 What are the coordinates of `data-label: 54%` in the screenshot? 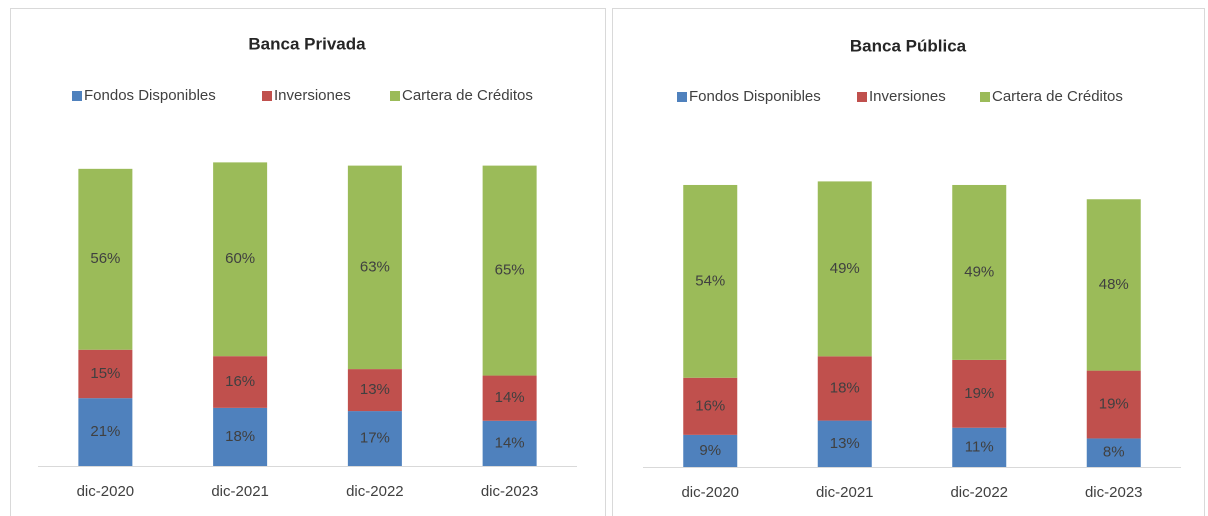 It's located at (710, 280).